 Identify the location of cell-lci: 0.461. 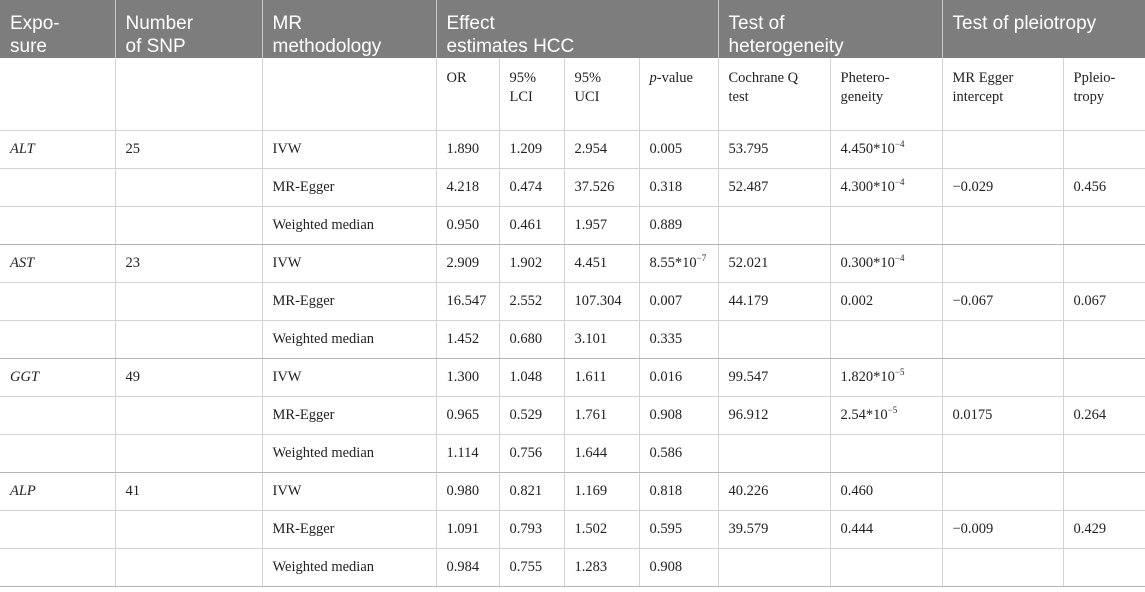
(531, 225).